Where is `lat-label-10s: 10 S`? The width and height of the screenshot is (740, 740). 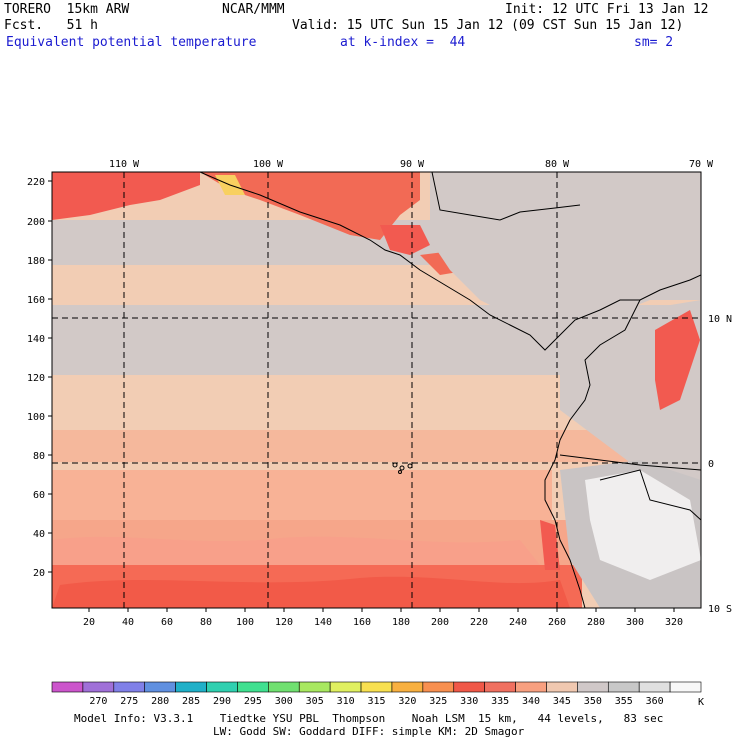
lat-label-10s: 10 S is located at coordinates (720, 609).